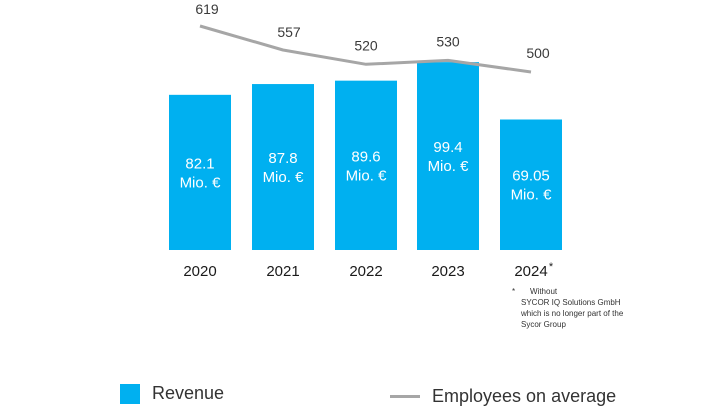  Describe the element at coordinates (514, 291) in the screenshot. I see `footnote-marker: *` at that location.